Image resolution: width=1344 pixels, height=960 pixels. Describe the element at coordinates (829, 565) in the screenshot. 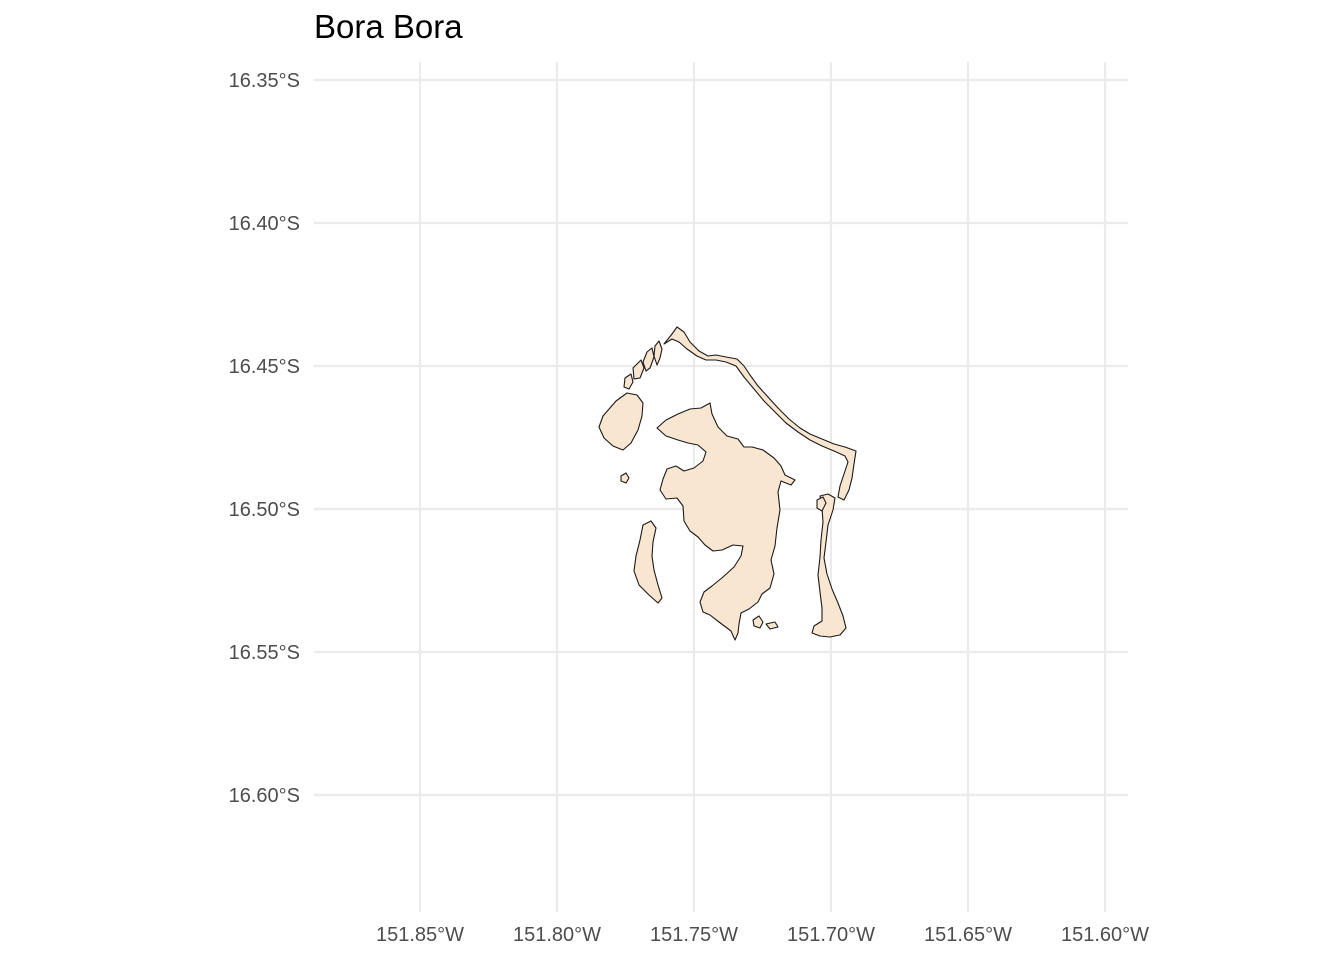

I see `east-reef-motu` at that location.